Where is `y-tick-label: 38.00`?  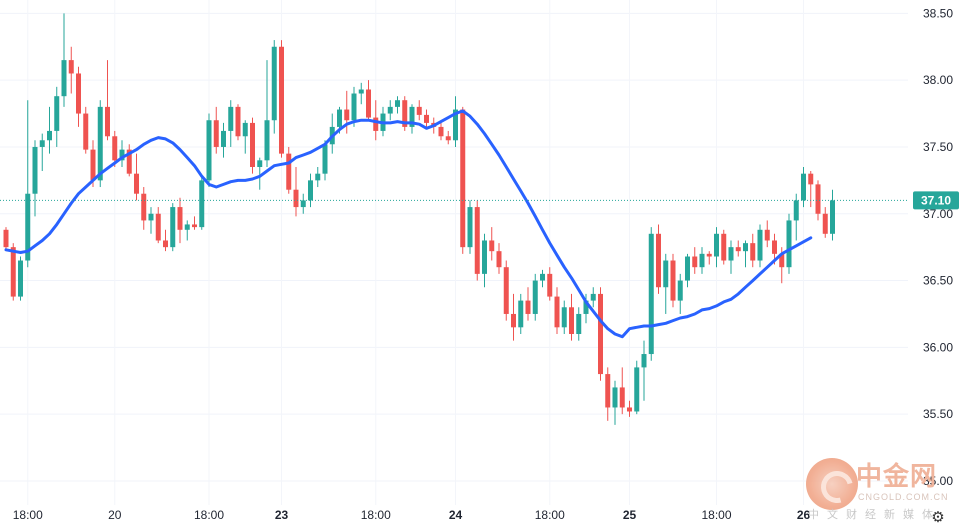 y-tick-label: 38.00 is located at coordinates (938, 80).